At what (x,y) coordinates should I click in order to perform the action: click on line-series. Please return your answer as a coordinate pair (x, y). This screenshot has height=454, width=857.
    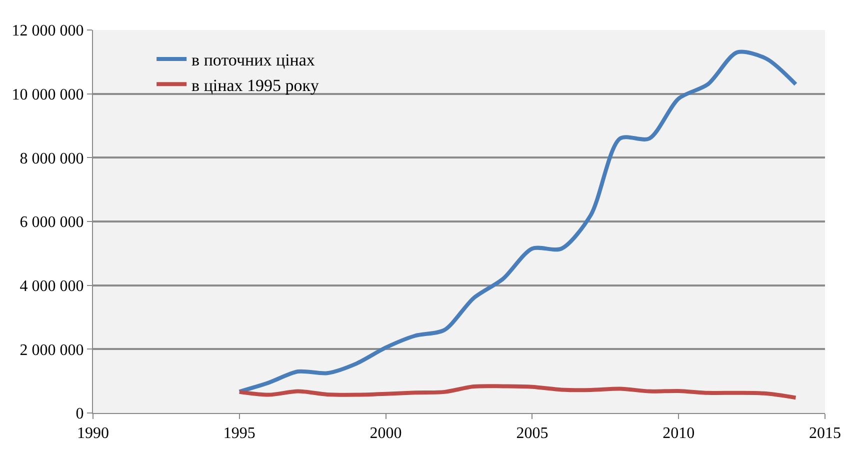
    Looking at the image, I should click on (517, 392).